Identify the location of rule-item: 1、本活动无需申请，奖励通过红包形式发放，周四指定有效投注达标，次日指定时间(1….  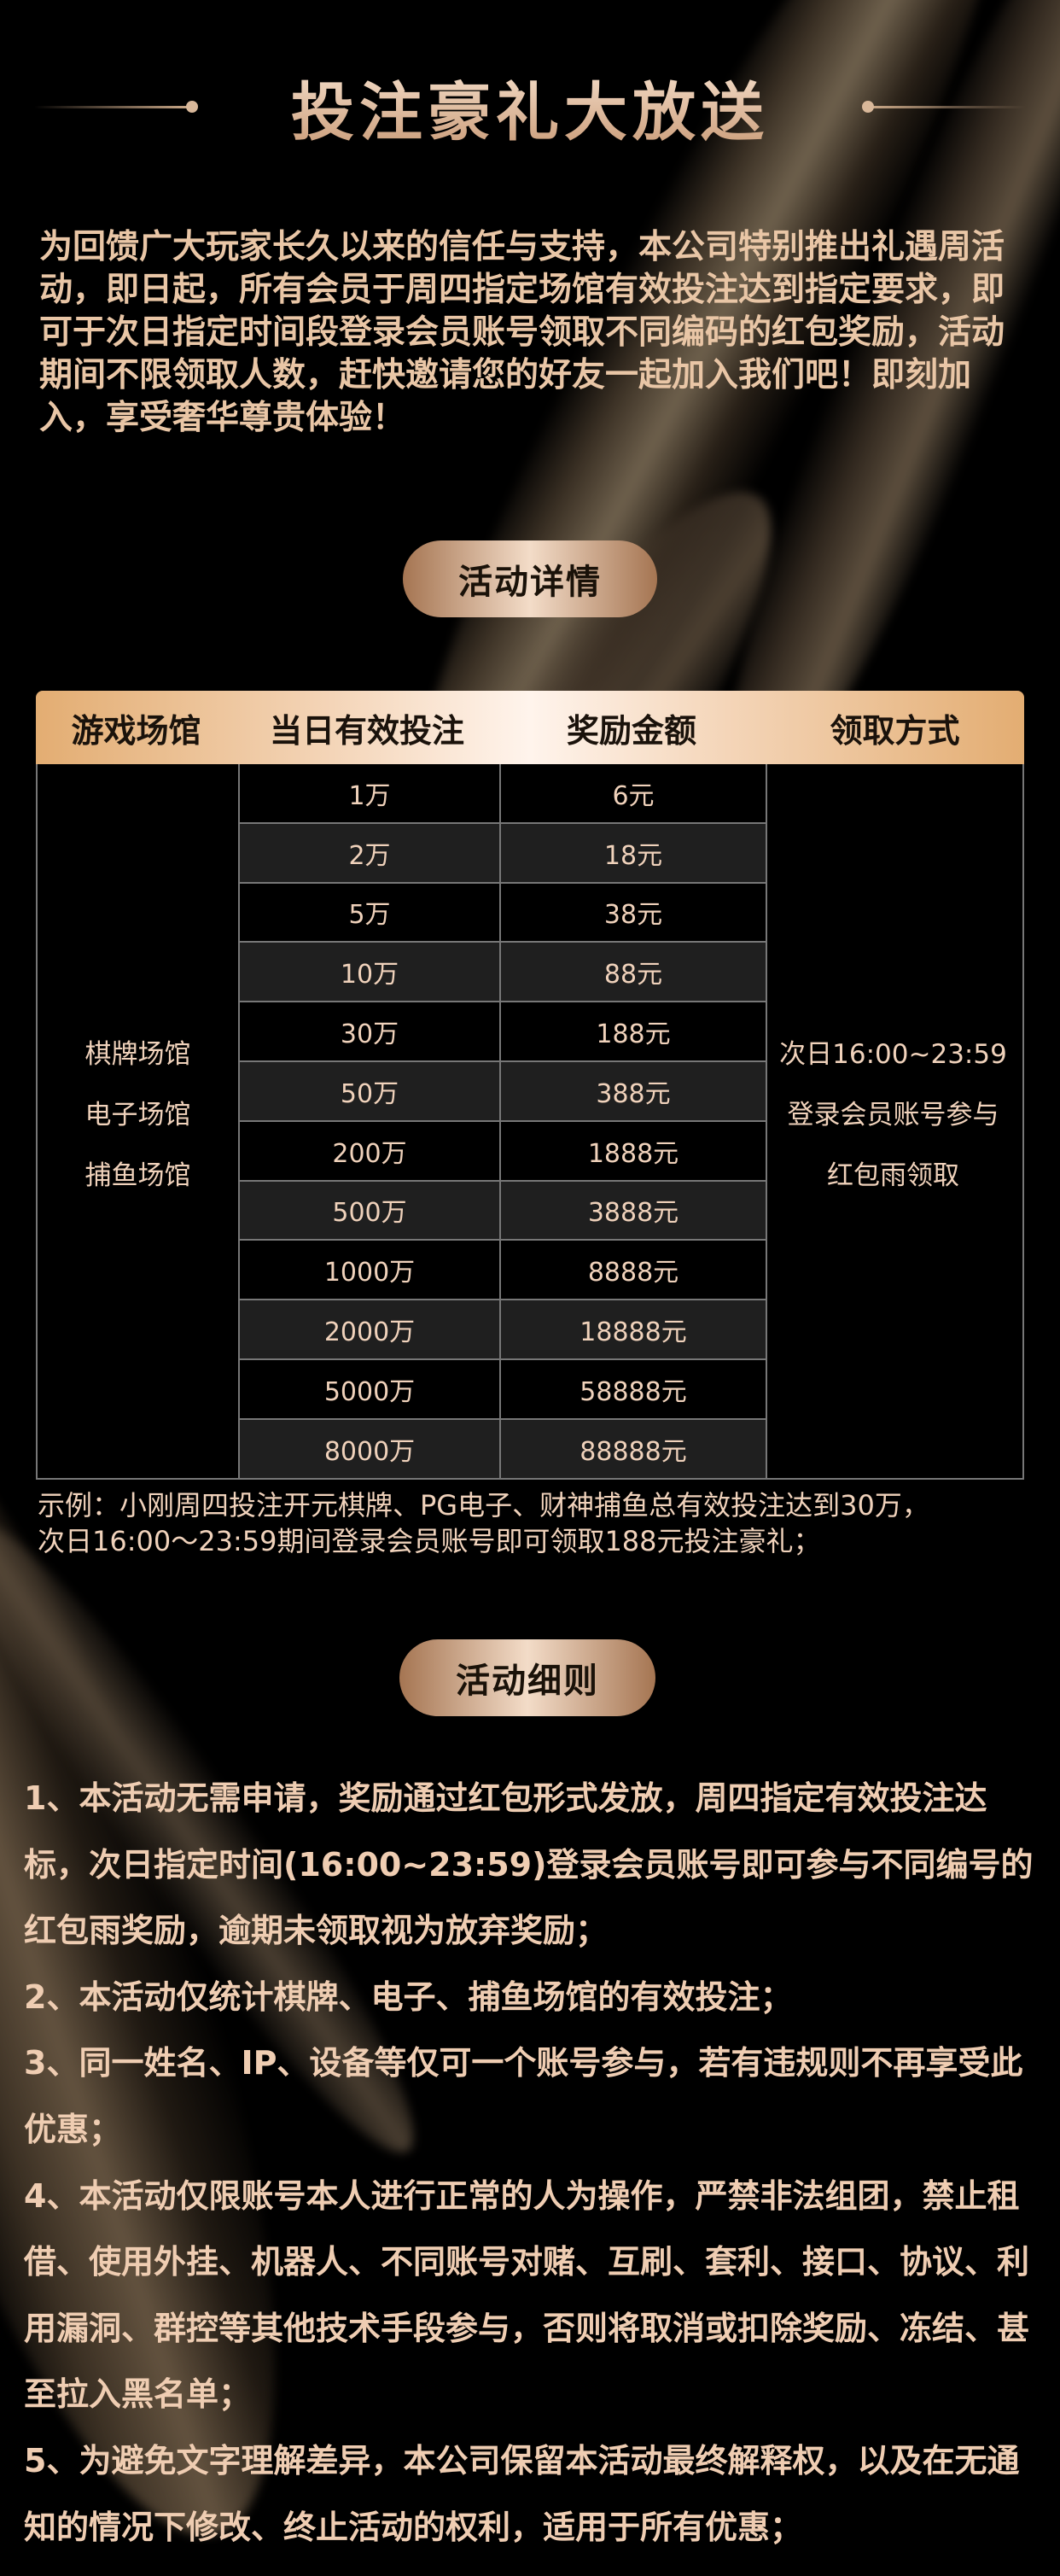
(529, 1864).